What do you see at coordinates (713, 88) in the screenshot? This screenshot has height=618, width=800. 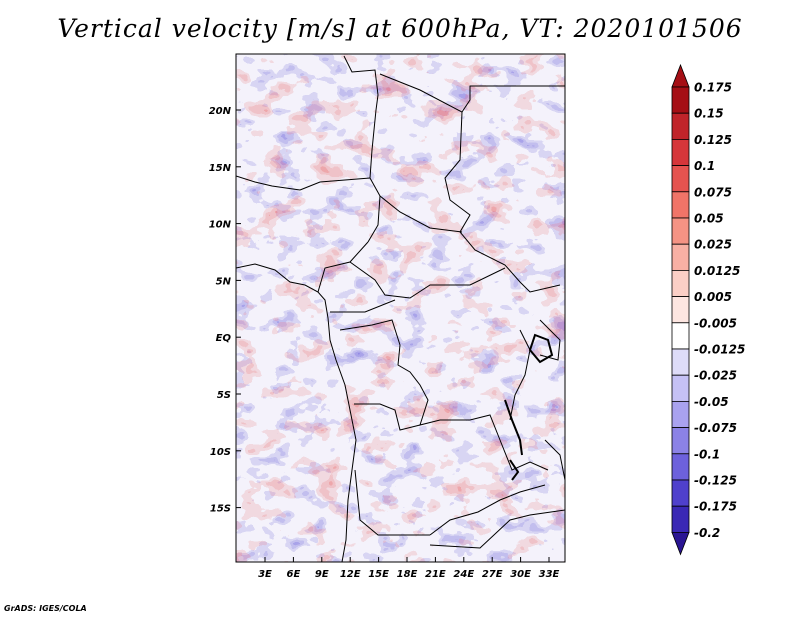 I see `colorbar-label: 0.175` at bounding box center [713, 88].